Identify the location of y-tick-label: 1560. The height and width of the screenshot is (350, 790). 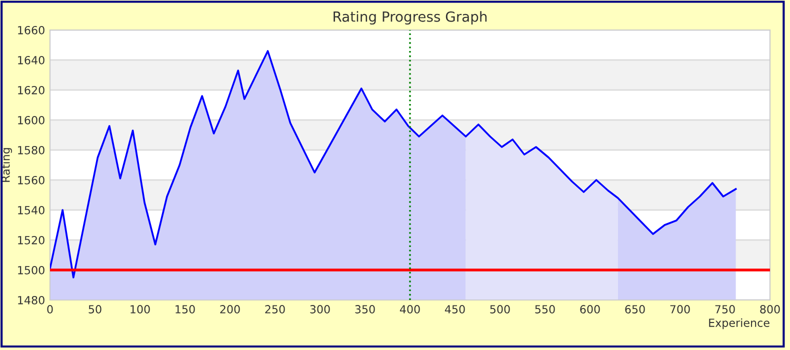
(31, 180).